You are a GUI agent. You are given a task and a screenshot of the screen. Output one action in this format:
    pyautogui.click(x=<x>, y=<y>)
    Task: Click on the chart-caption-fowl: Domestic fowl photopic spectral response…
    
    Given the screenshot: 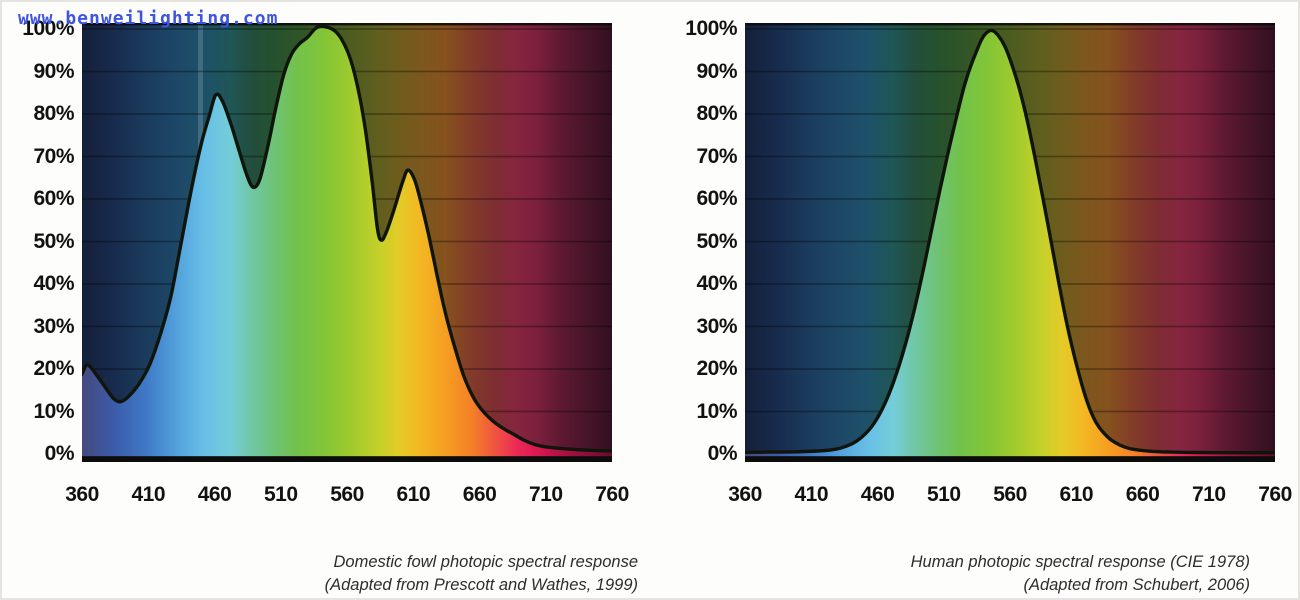 What is the action you would take?
    pyautogui.click(x=481, y=574)
    